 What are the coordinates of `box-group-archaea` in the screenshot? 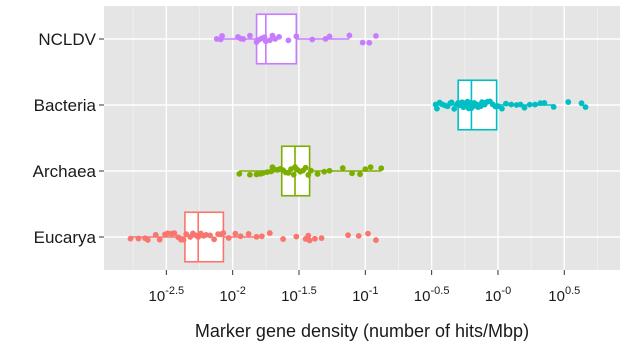 It's located at (310, 171).